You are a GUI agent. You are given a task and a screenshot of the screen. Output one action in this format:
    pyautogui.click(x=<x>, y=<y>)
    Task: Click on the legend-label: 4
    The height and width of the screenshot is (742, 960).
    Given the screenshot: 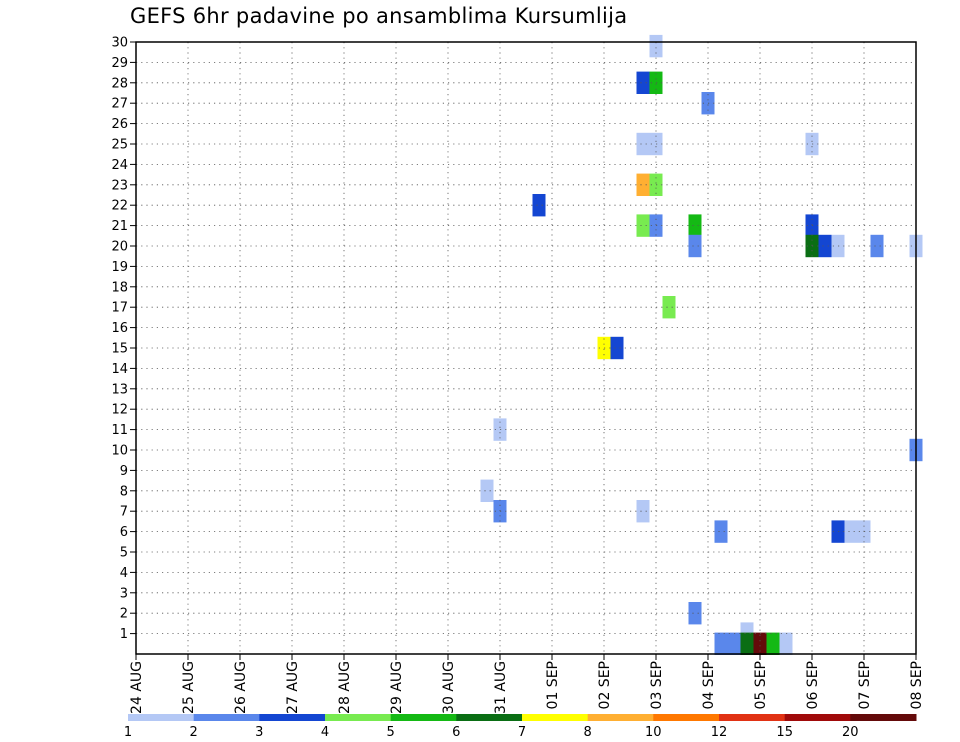 What is the action you would take?
    pyautogui.click(x=325, y=732)
    